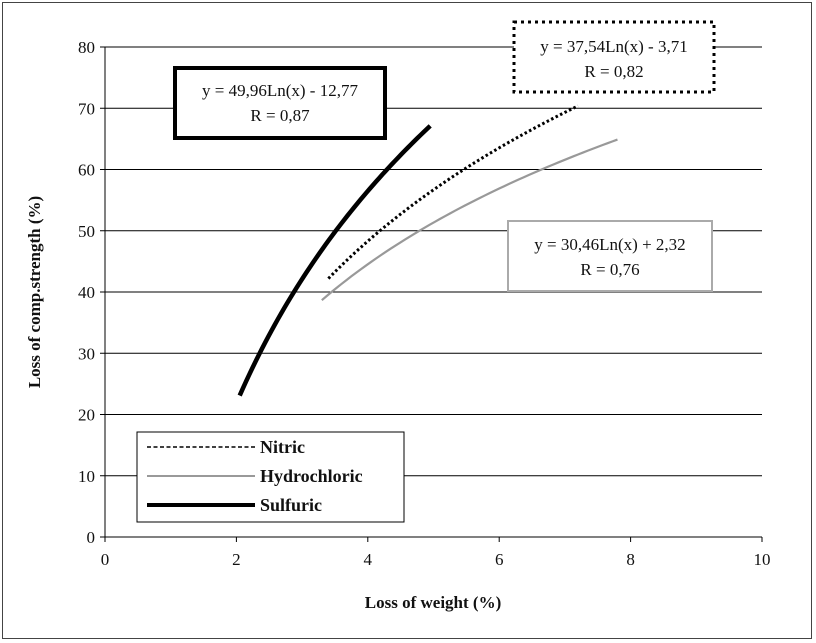 This screenshot has height=643, width=816. Describe the element at coordinates (436, 559) in the screenshot. I see `x-tick-labels: 0 2 4 6 8 10` at that location.